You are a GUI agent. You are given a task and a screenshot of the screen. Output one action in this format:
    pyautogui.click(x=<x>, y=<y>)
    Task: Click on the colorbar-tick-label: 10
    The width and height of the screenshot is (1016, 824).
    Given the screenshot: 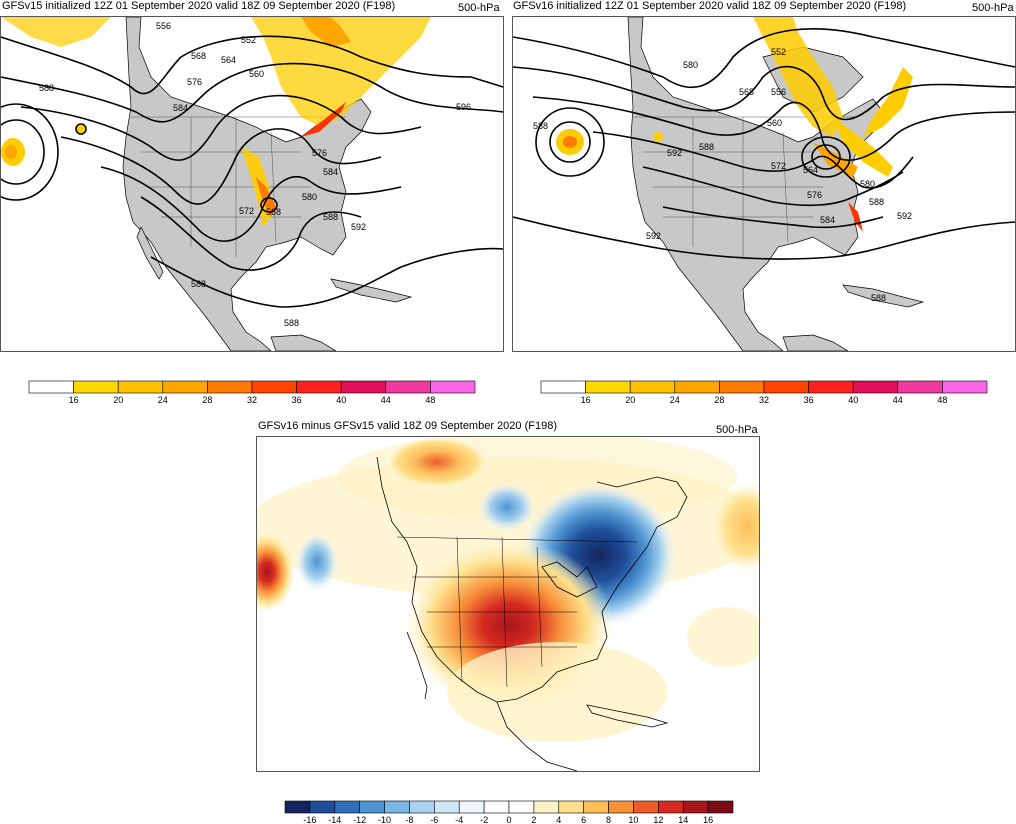 What is the action you would take?
    pyautogui.click(x=633, y=819)
    